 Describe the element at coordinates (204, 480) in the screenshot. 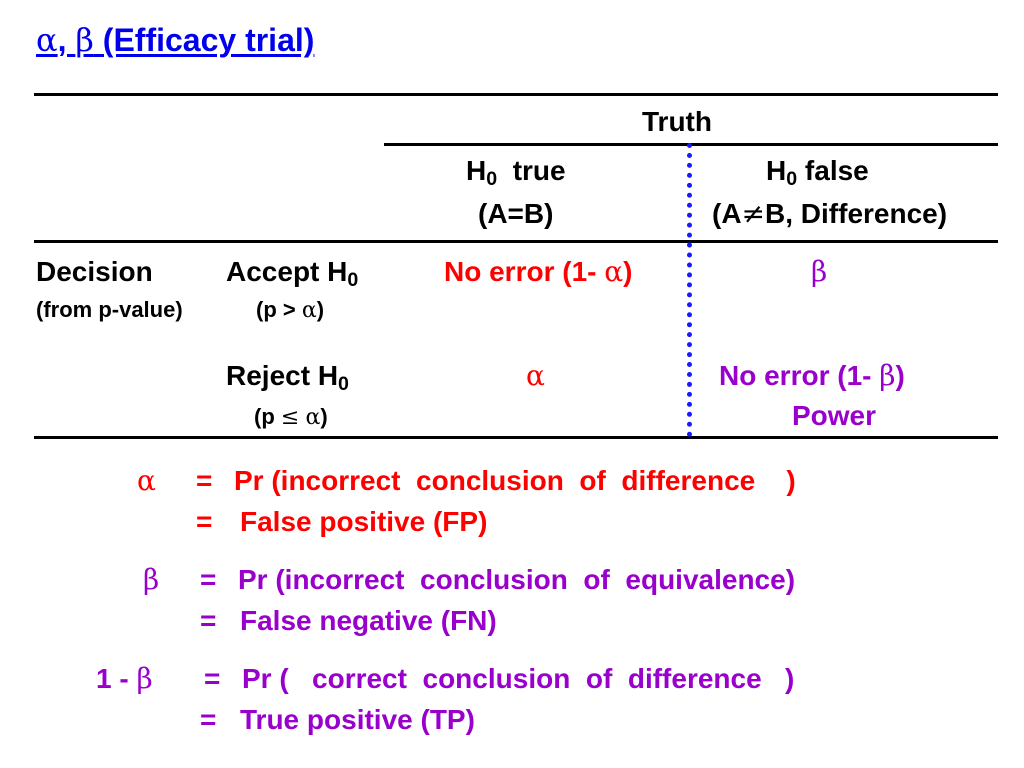

I see `def-alpha-eq1: =` at that location.